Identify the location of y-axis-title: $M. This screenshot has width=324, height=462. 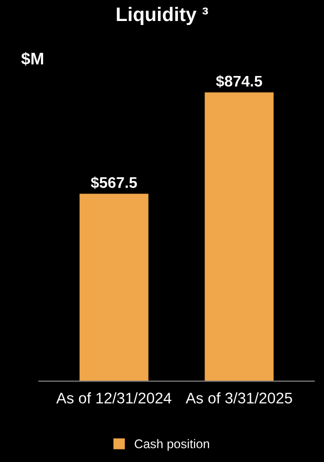
(32, 59).